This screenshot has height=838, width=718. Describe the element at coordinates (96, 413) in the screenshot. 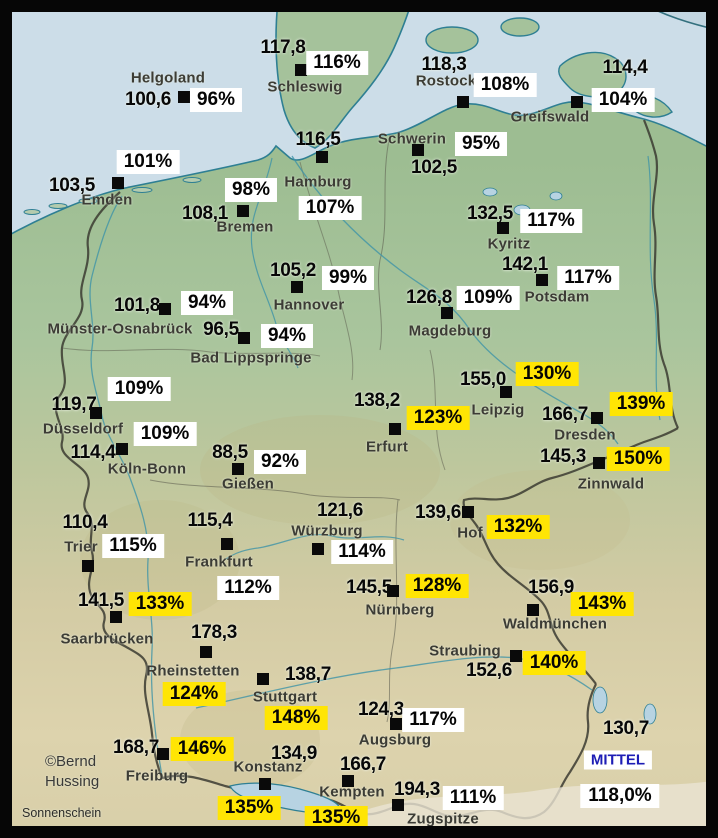

I see `station-duesseldorf-marker` at that location.